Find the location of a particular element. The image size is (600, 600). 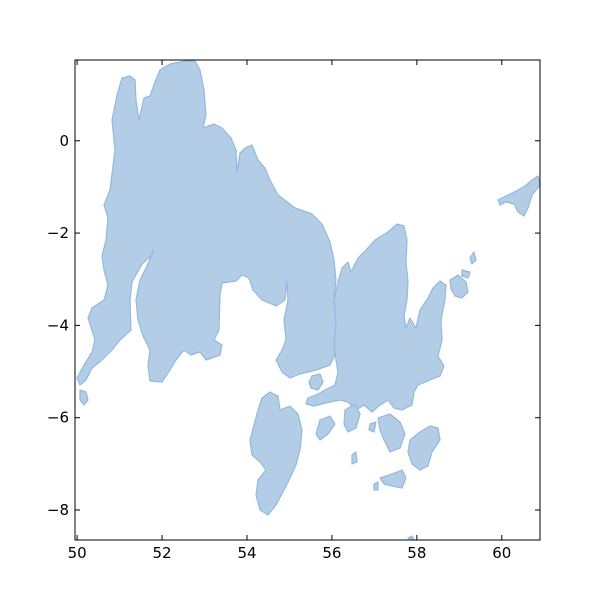

landmass-islet-west is located at coordinates (84, 397).